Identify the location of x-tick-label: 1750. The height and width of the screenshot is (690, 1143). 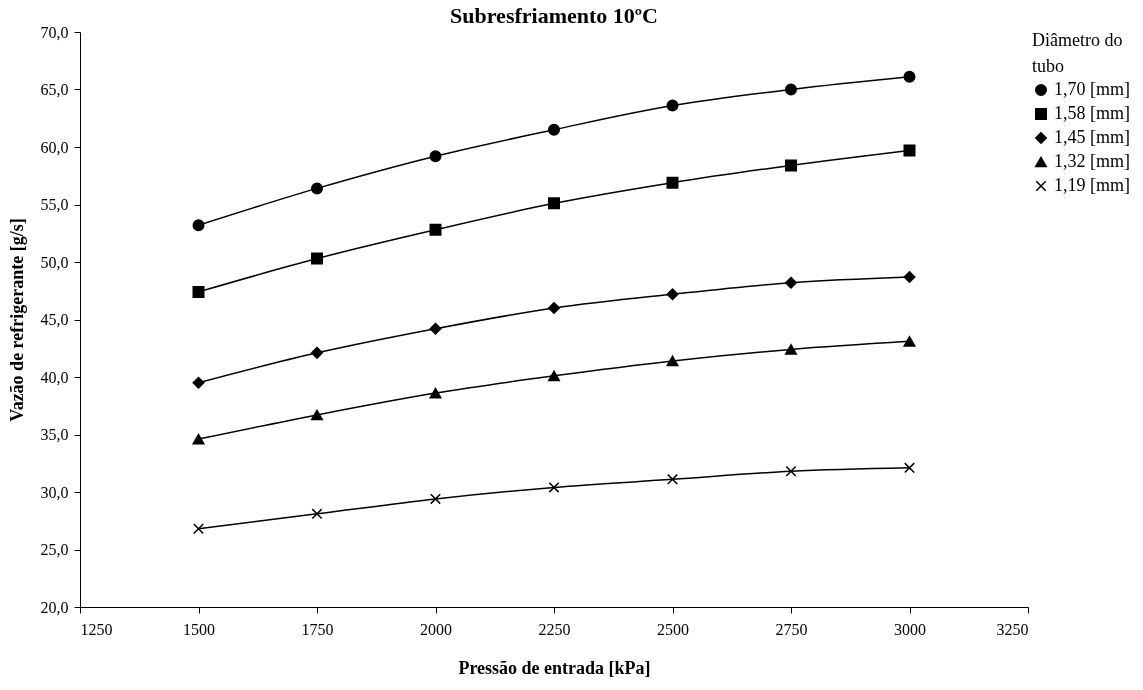
(317, 629).